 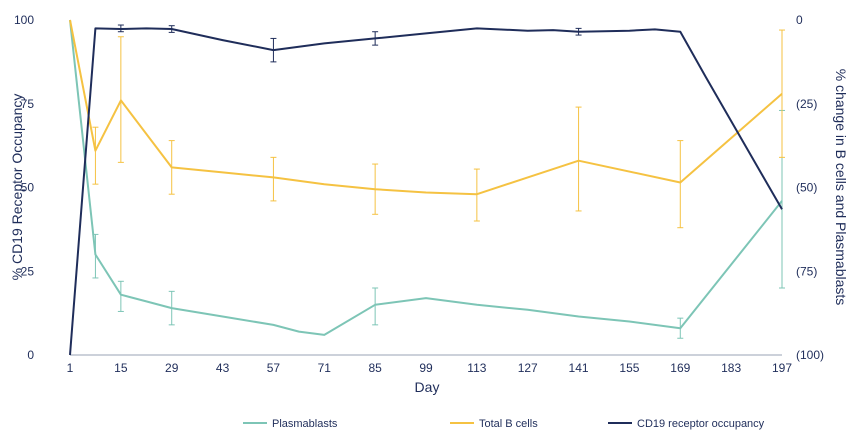 What do you see at coordinates (305, 424) in the screenshot?
I see `legend-label: Plasmablasts` at bounding box center [305, 424].